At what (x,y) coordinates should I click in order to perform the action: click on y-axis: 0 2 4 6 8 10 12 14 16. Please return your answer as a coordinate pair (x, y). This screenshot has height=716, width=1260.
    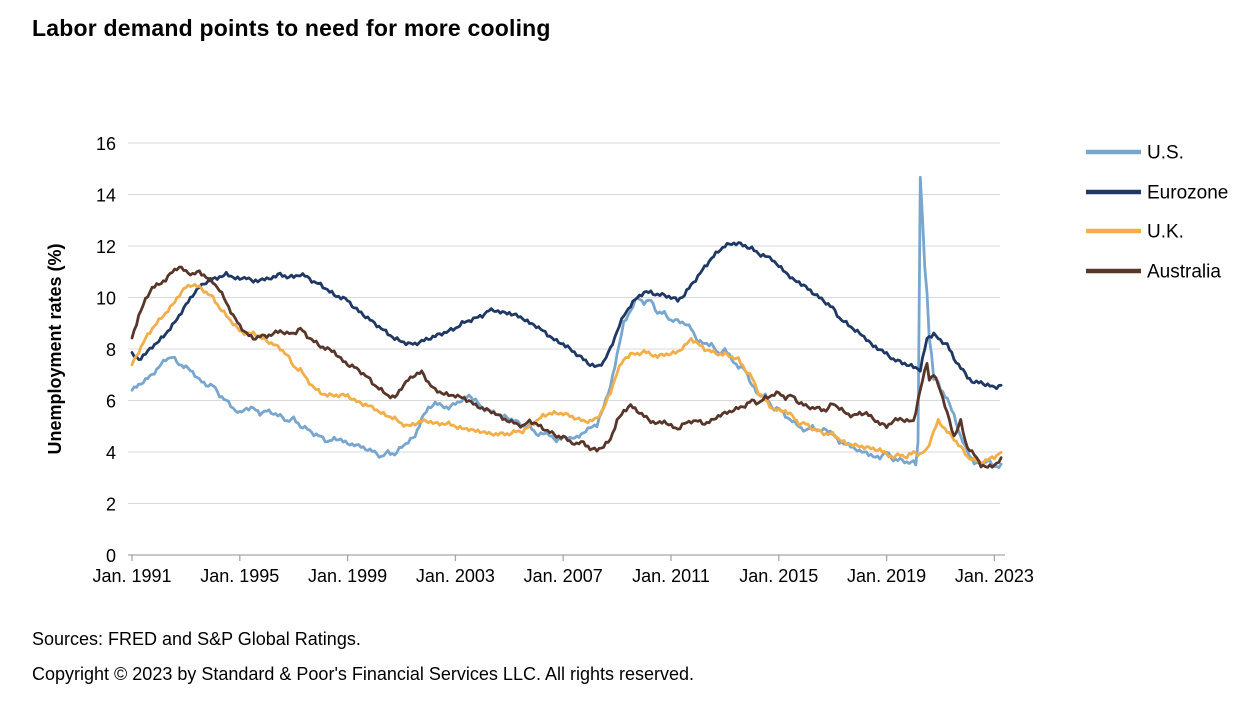
    Looking at the image, I should click on (106, 350).